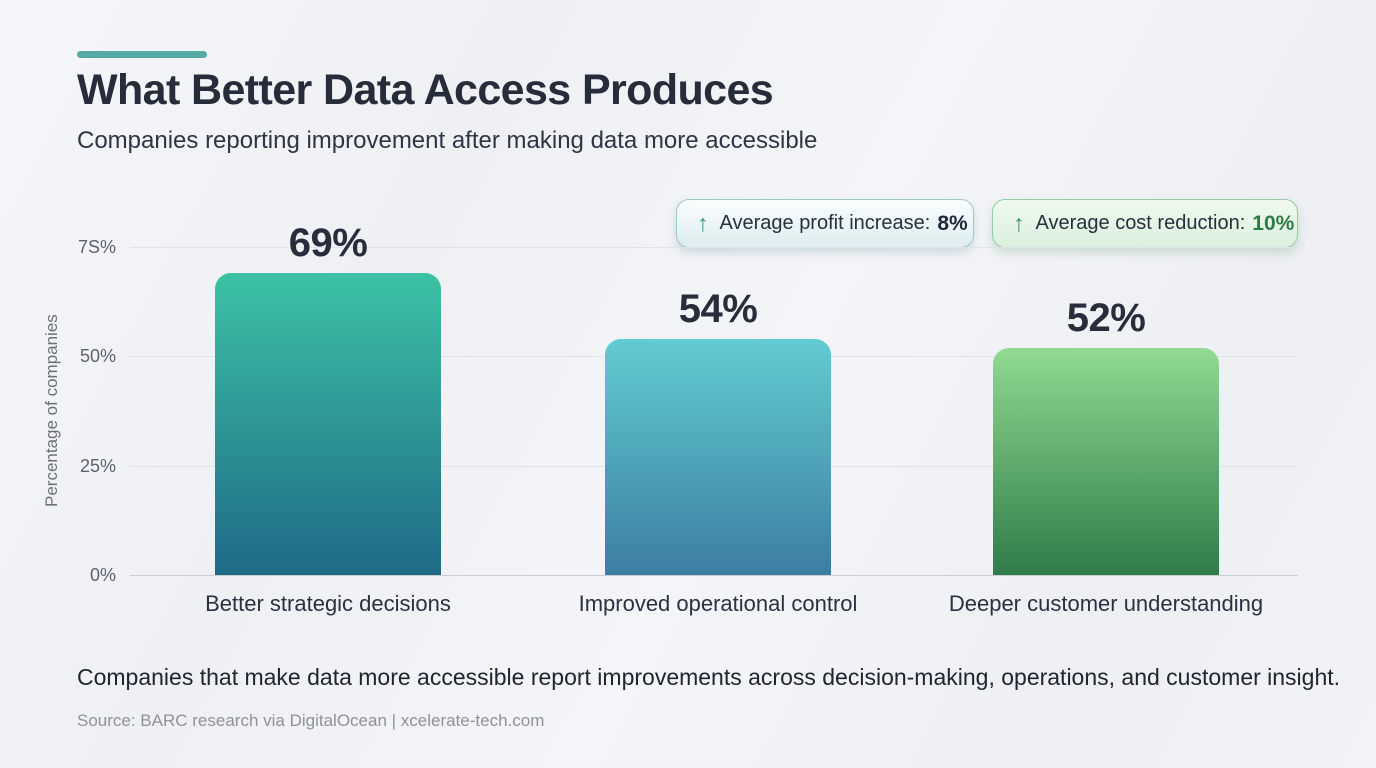 The width and height of the screenshot is (1376, 768). I want to click on bar-strategic-decisions, so click(328, 424).